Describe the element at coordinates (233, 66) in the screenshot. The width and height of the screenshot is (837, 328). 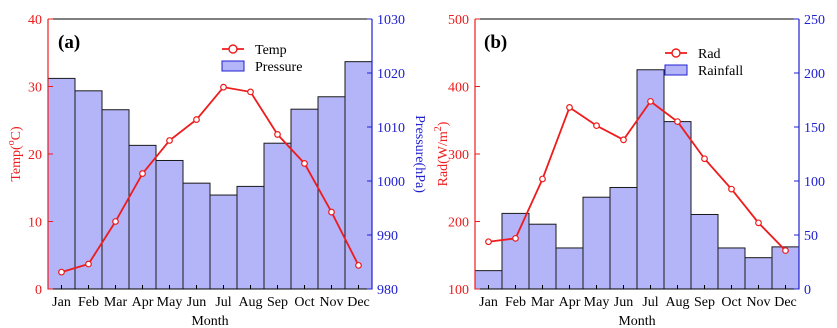
I see `legend-bar-swatch` at that location.